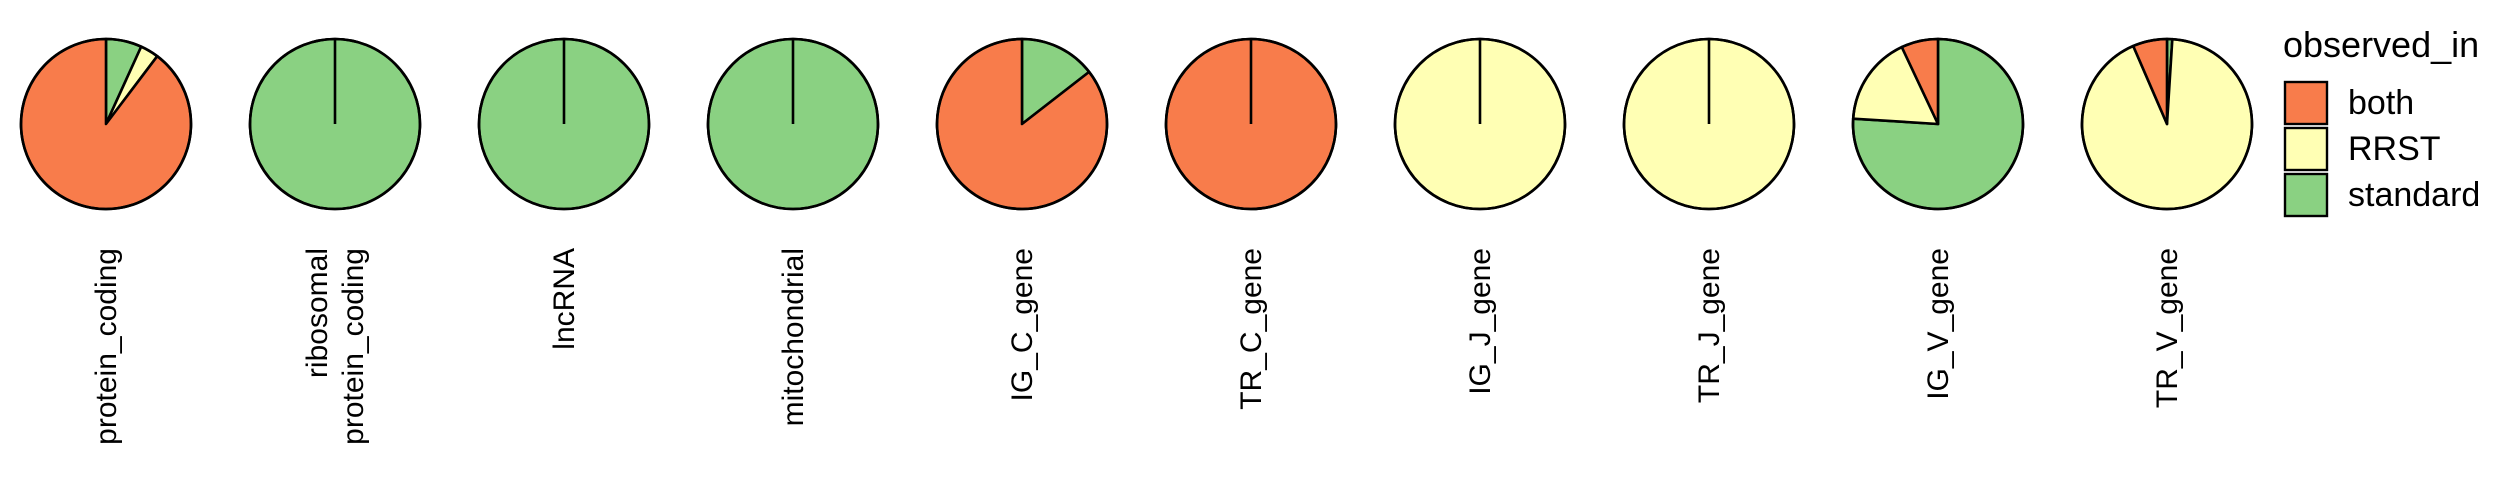 This screenshot has height=500, width=2500. Describe the element at coordinates (2306, 103) in the screenshot. I see `legend-key-both` at that location.